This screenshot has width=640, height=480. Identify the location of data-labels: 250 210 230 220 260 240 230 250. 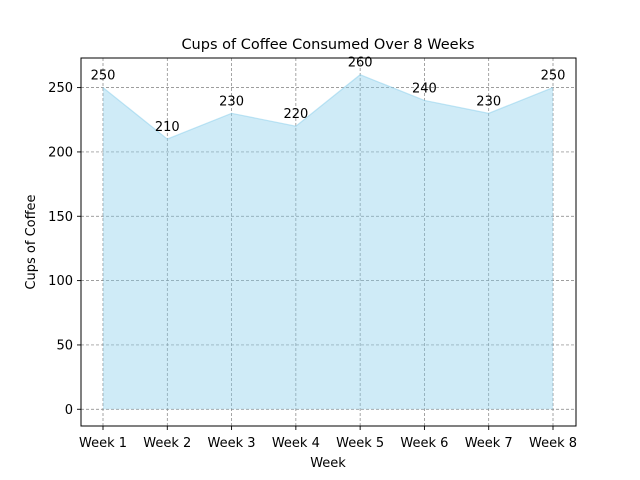
(328, 95).